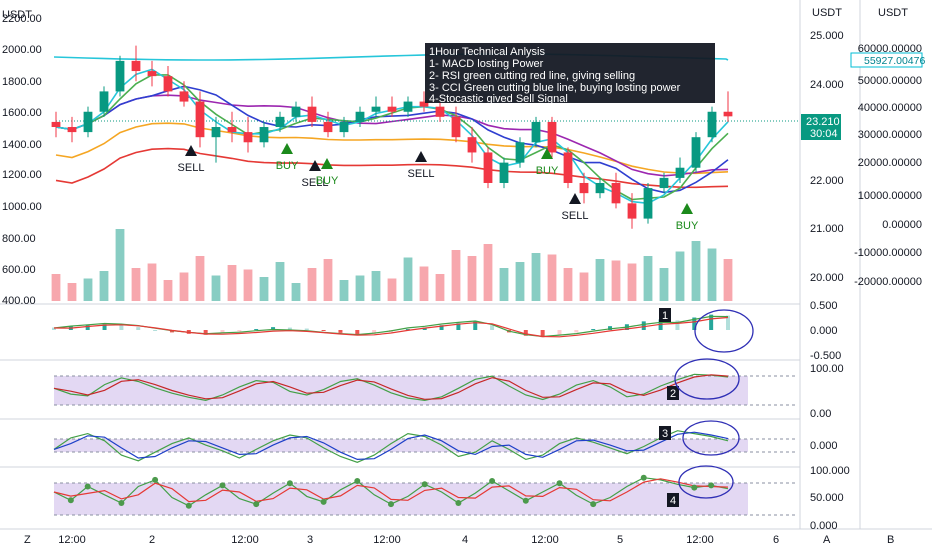  What do you see at coordinates (827, 36) in the screenshot?
I see `right-tick-label: 25.000` at bounding box center [827, 36].